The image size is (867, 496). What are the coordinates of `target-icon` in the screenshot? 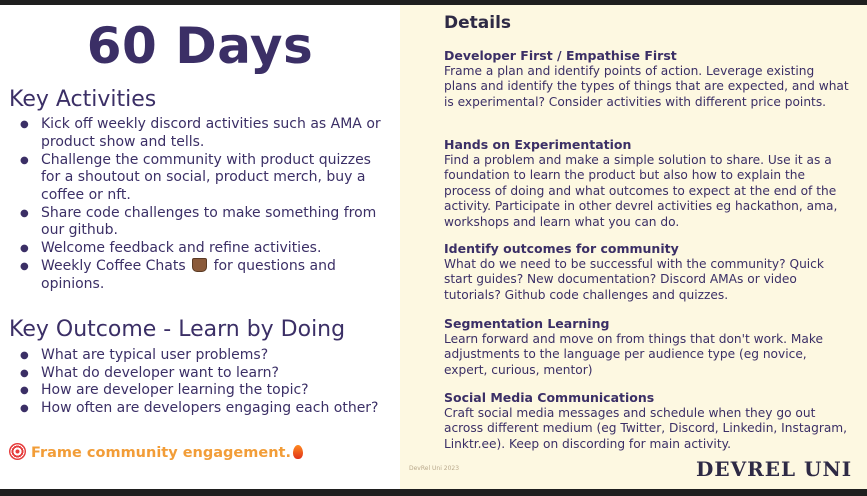 It's located at (17, 451).